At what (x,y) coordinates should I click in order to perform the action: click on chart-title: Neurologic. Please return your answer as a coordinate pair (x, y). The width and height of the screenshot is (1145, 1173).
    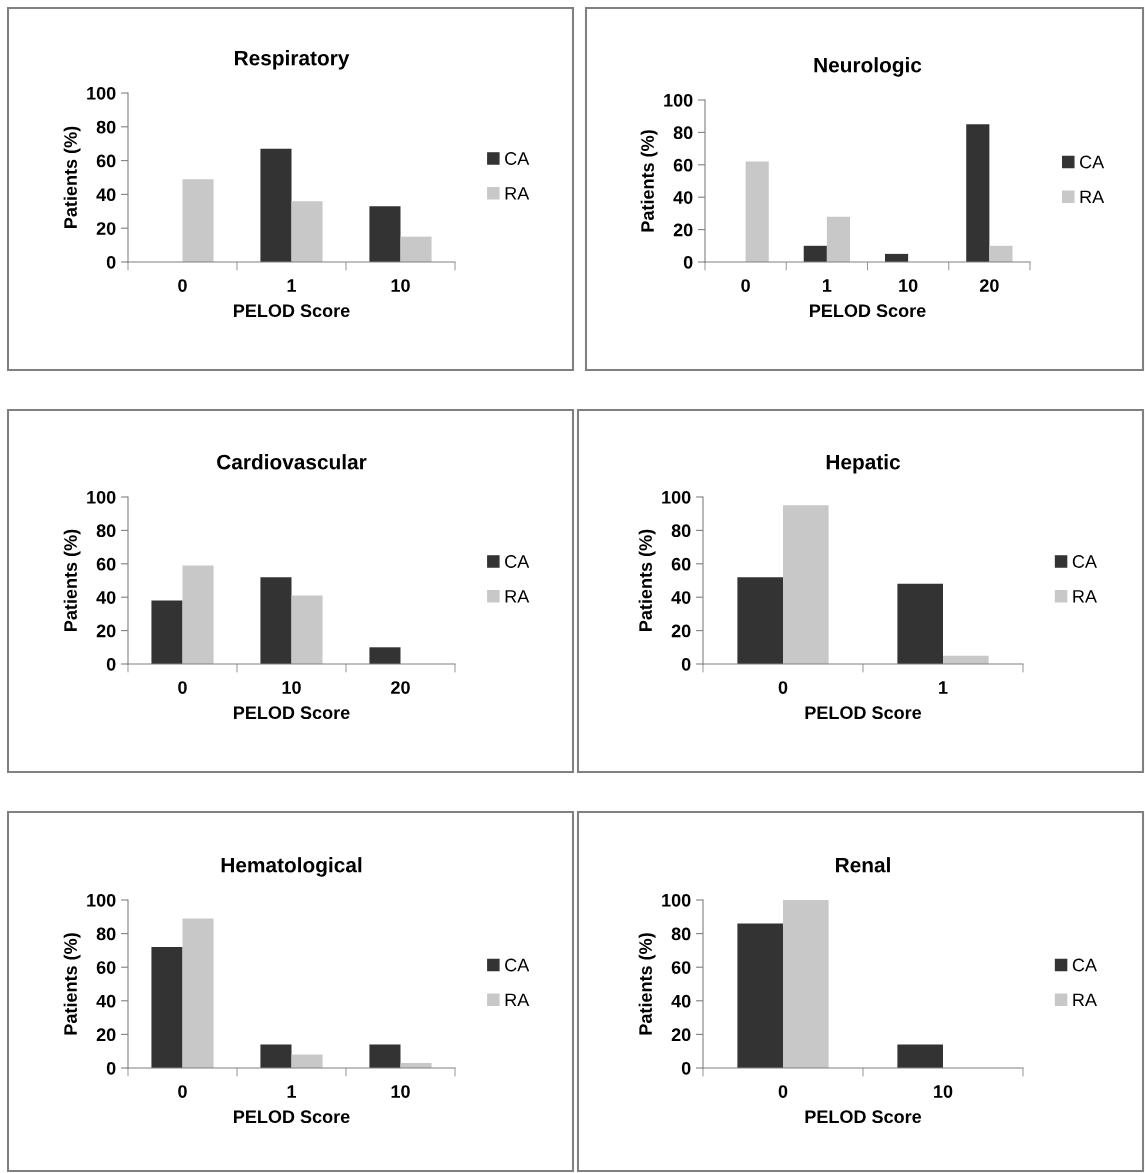
    Looking at the image, I should click on (868, 67).